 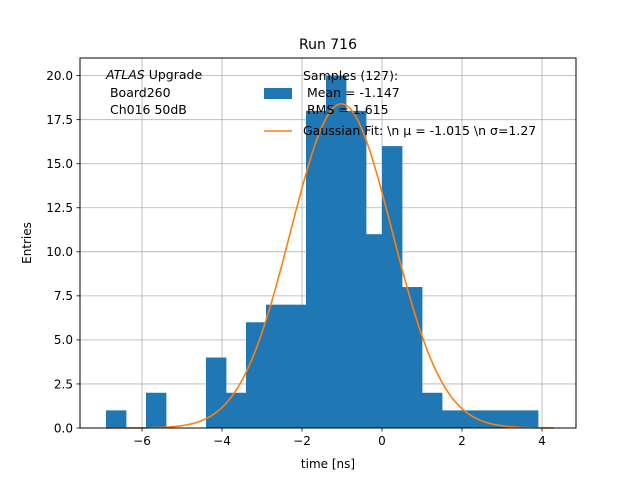 I want to click on atlas-italic: ATLAS, so click(x=125, y=74).